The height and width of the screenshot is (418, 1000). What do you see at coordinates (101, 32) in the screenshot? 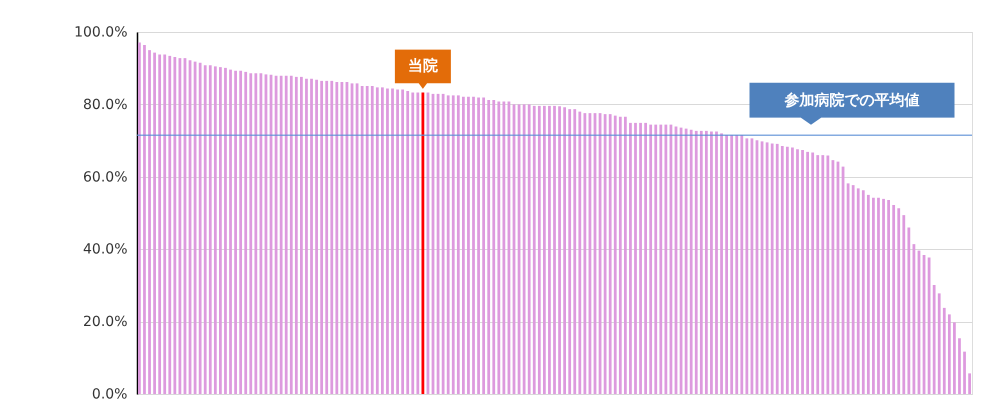
I see `y-tick-label: 100.0%` at bounding box center [101, 32].